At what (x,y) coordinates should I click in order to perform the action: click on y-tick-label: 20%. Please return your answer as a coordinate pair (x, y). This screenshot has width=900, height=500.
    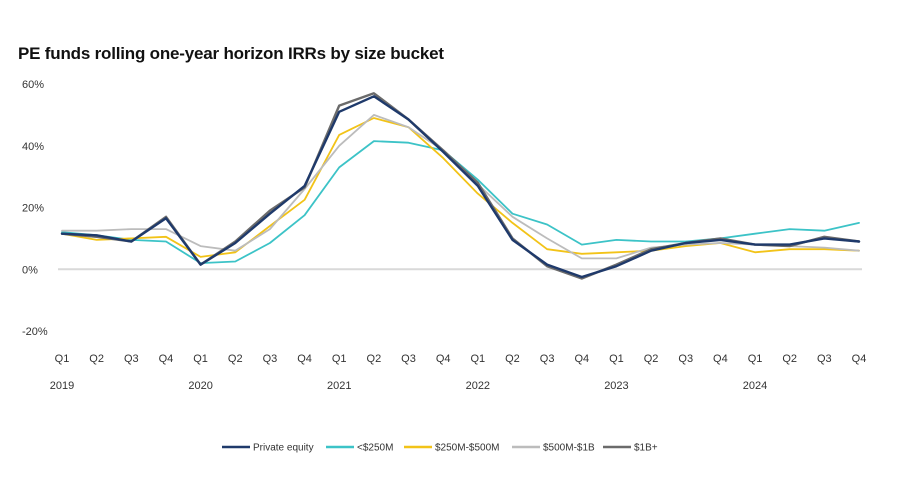
    Looking at the image, I should click on (33, 209).